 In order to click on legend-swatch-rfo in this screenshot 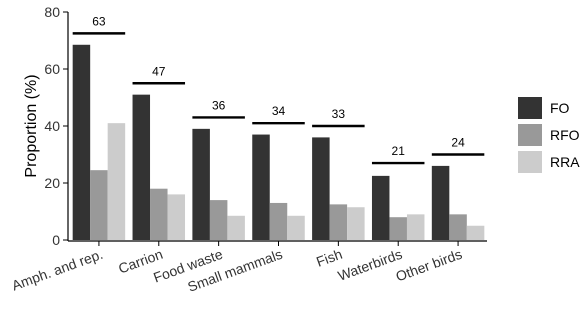, I will do `click(530, 135)`.